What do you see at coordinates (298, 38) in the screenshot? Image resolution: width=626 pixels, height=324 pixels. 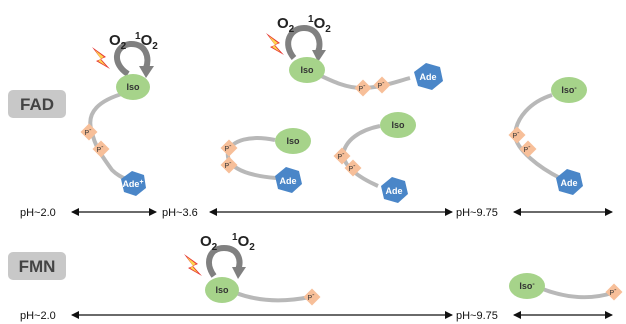 I see `photo-excitation-b: O2 1O2` at bounding box center [298, 38].